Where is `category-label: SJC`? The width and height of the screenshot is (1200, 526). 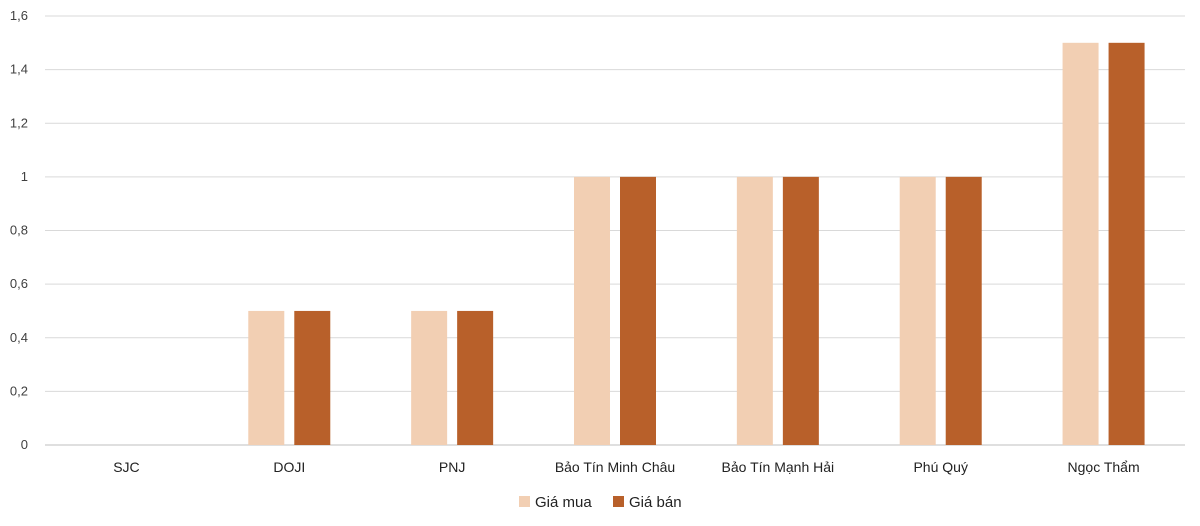
category-label: SJC is located at coordinates (126, 467).